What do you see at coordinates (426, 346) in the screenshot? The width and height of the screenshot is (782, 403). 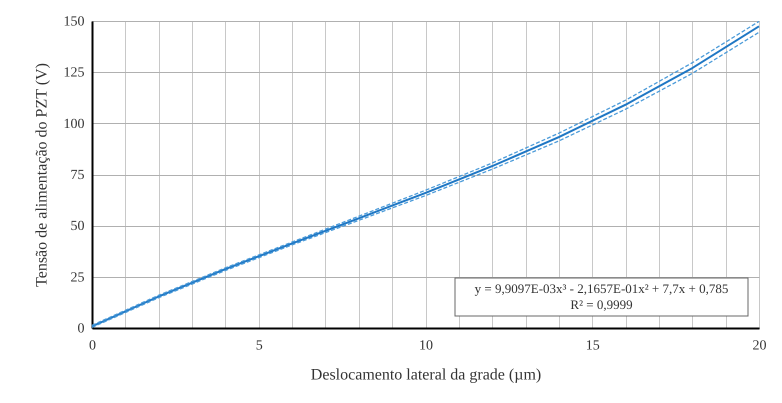 I see `x-tick-label: 10` at bounding box center [426, 346].